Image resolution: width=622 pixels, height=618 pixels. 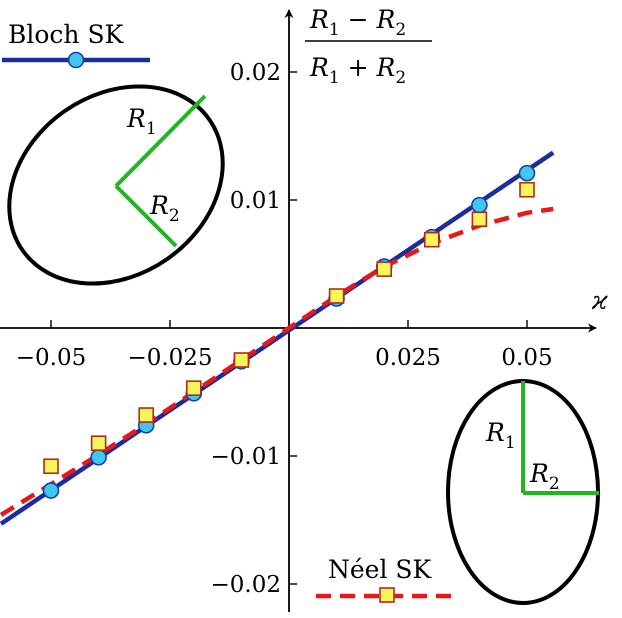 I want to click on neel-r1-label: R1, so click(x=500, y=435).